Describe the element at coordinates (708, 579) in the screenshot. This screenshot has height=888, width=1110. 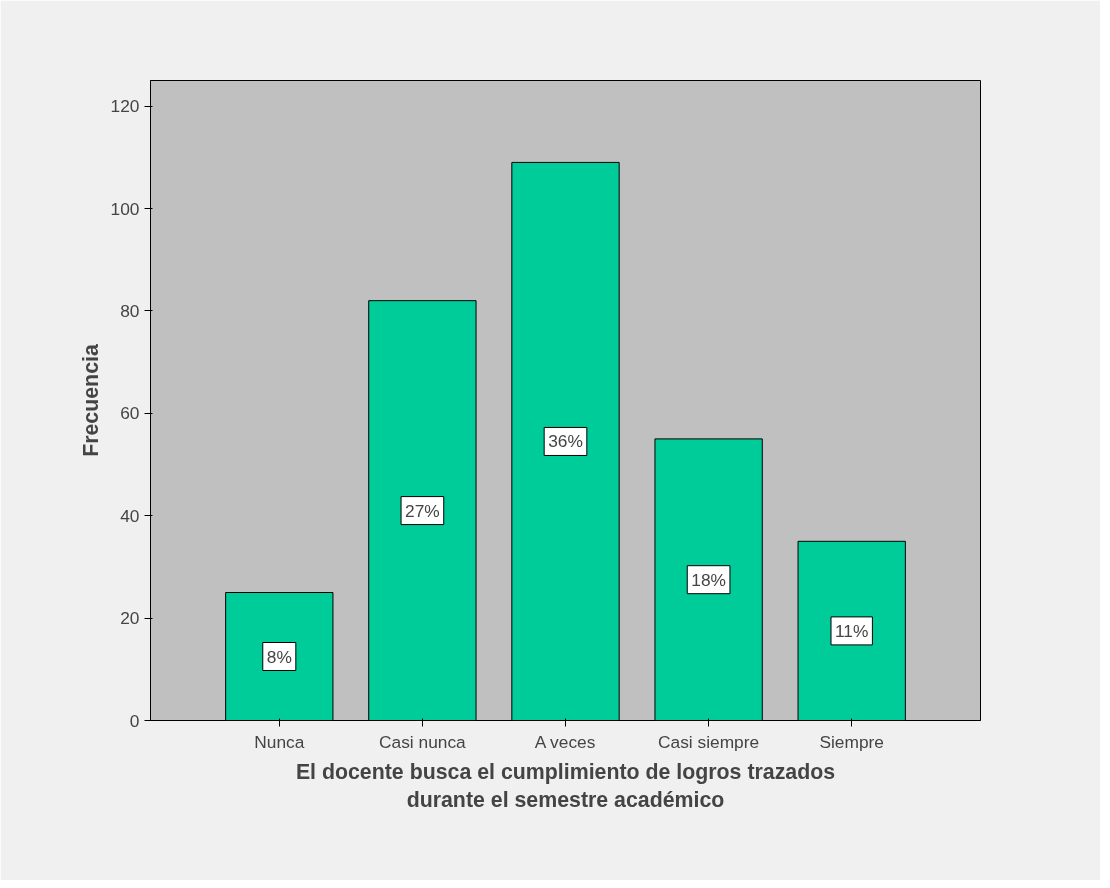
I see `annotation: 18%` at that location.